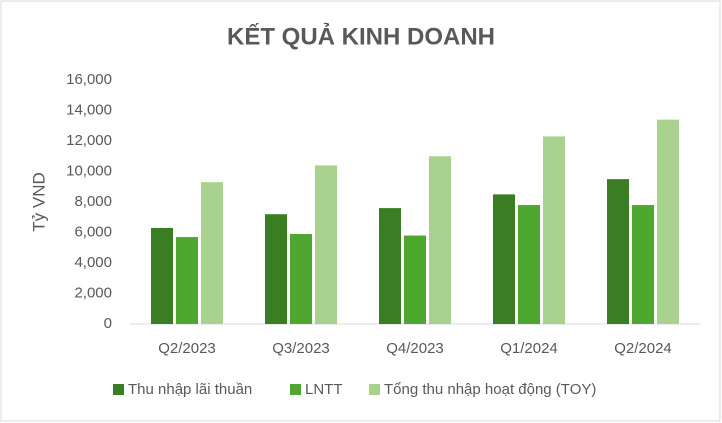  Describe the element at coordinates (89, 140) in the screenshot. I see `y-tick-label: 12,000` at that location.